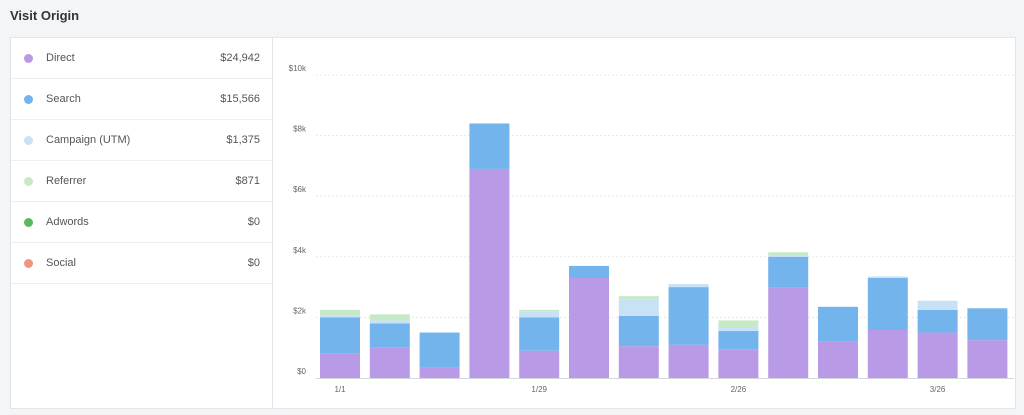 This screenshot has width=1024, height=415. What do you see at coordinates (141, 58) in the screenshot?
I see `legend-item-direct: Direct $24,942` at bounding box center [141, 58].